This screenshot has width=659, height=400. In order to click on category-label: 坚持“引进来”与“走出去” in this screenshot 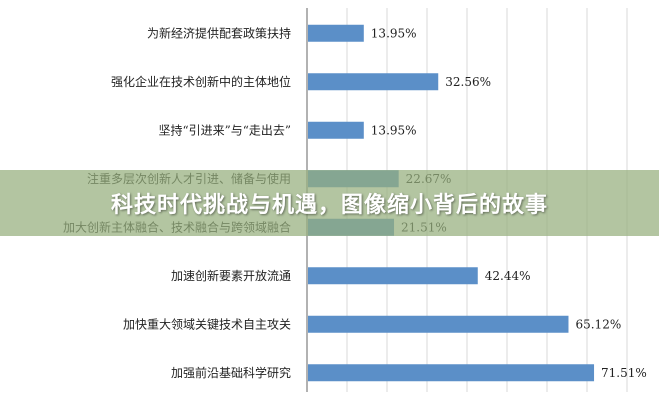, I will do `click(224, 129)`.